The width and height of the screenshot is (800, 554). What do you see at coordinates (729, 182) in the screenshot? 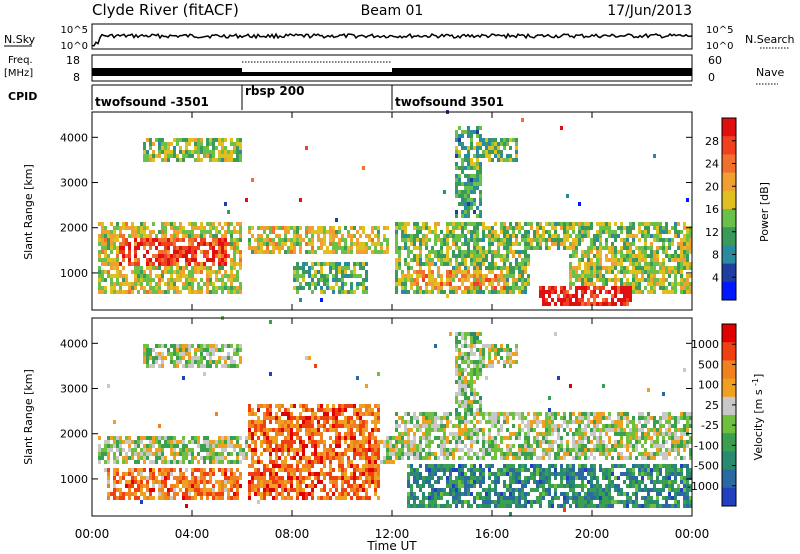
I see `colorbar-swatch` at bounding box center [729, 182].